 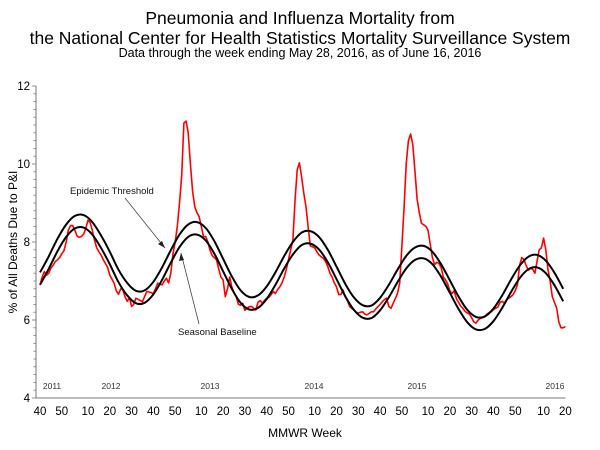 What do you see at coordinates (300, 18) in the screenshot?
I see `chart-title: Pneumonia and Influenza Mortality from` at bounding box center [300, 18].